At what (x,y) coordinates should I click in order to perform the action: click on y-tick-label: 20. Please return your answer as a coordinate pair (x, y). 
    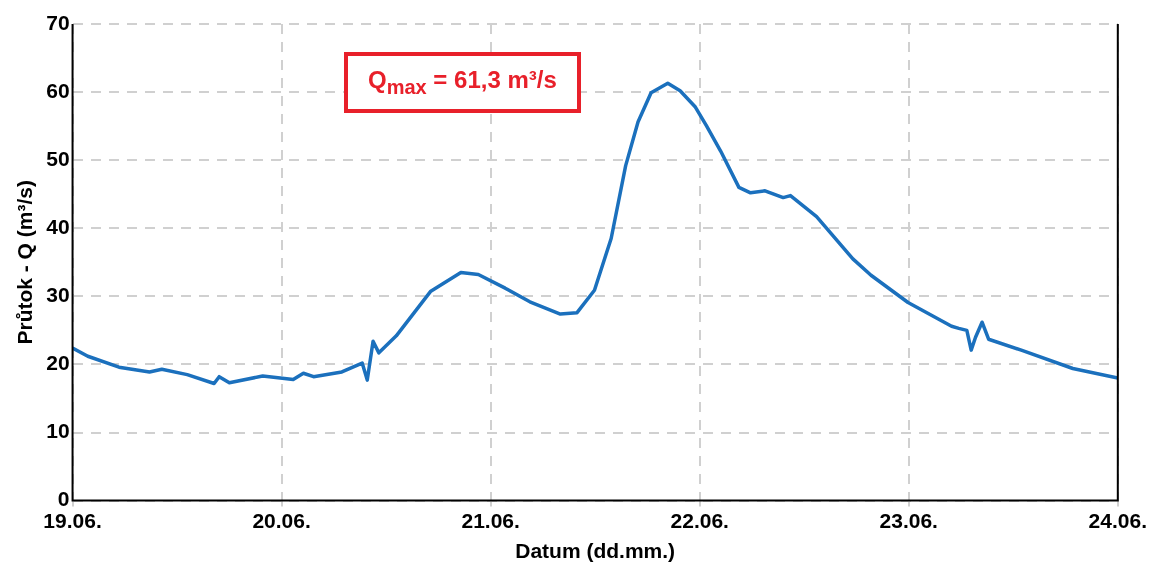
    Looking at the image, I should click on (58, 363).